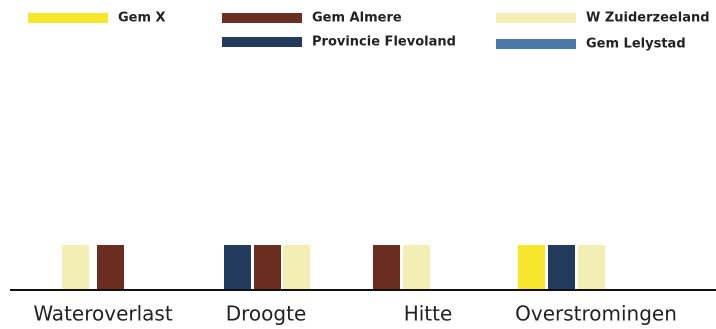  I want to click on category-label: Overstromingen, so click(596, 314).